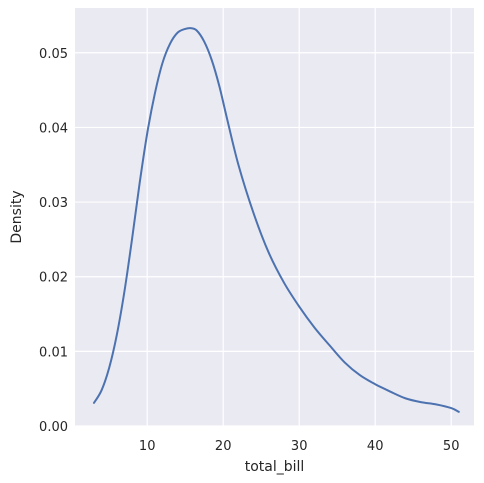 The image size is (484, 483). Describe the element at coordinates (53, 54) in the screenshot. I see `y-tick-label: 0.05` at that location.